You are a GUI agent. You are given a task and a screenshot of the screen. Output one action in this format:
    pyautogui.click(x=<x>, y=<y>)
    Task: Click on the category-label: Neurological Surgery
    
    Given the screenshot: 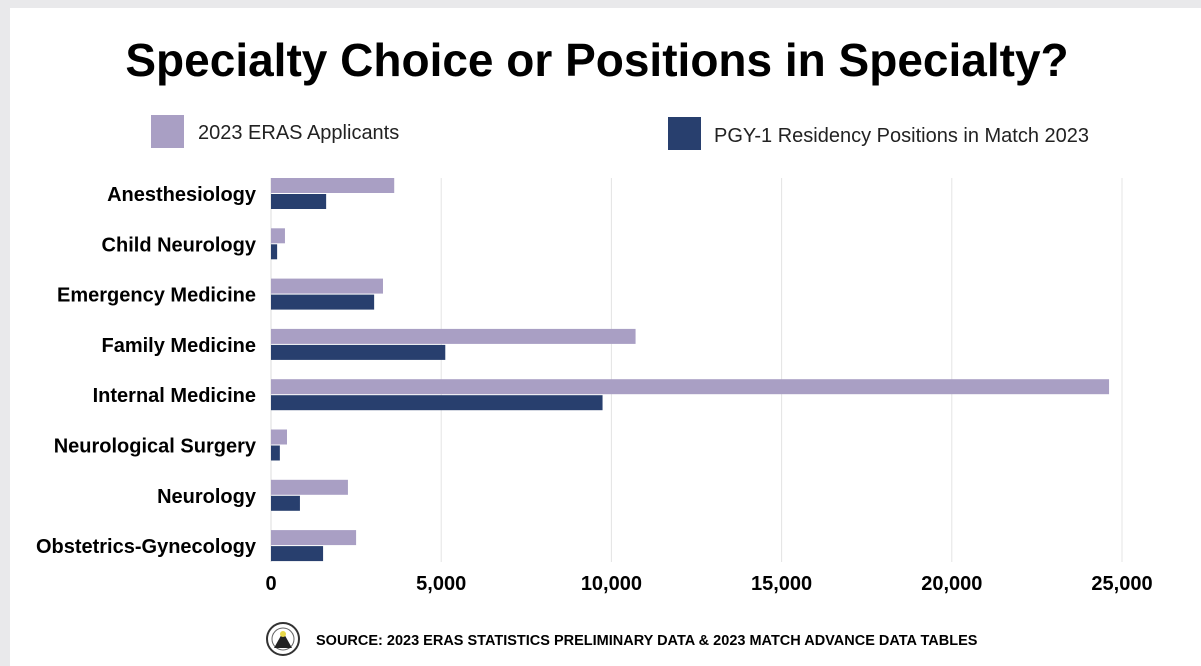 What is the action you would take?
    pyautogui.click(x=155, y=447)
    